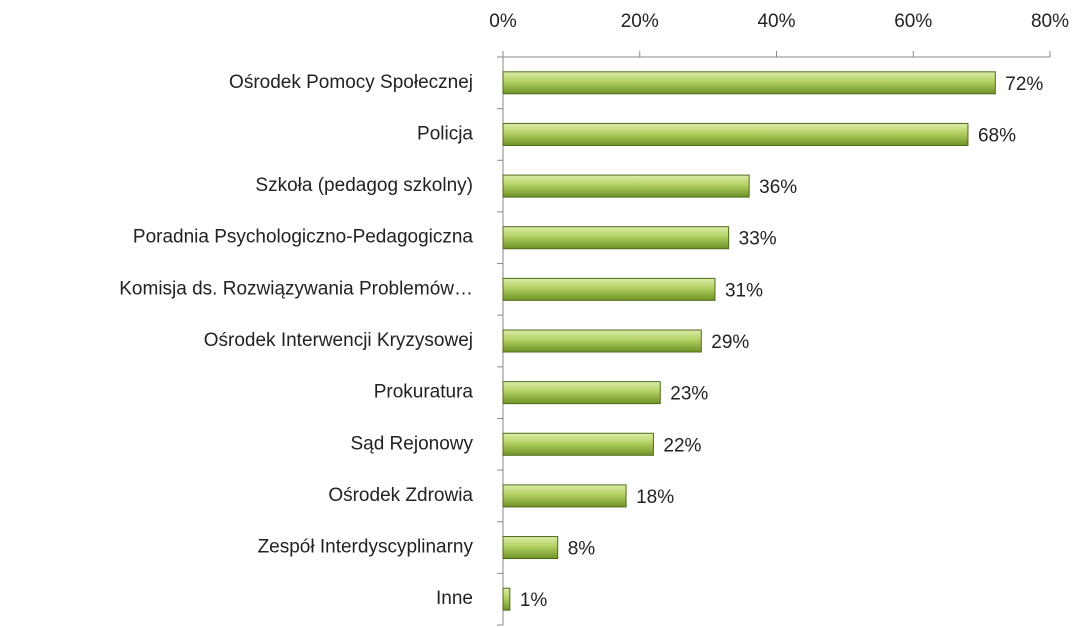 The width and height of the screenshot is (1073, 627). I want to click on value-label: 68%, so click(997, 135).